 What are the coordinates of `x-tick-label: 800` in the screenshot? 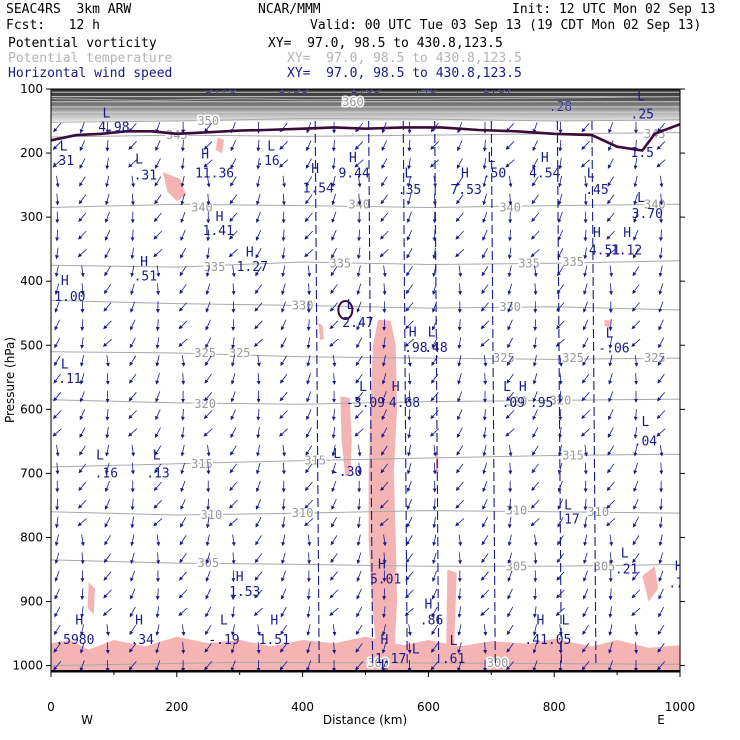 It's located at (554, 707).